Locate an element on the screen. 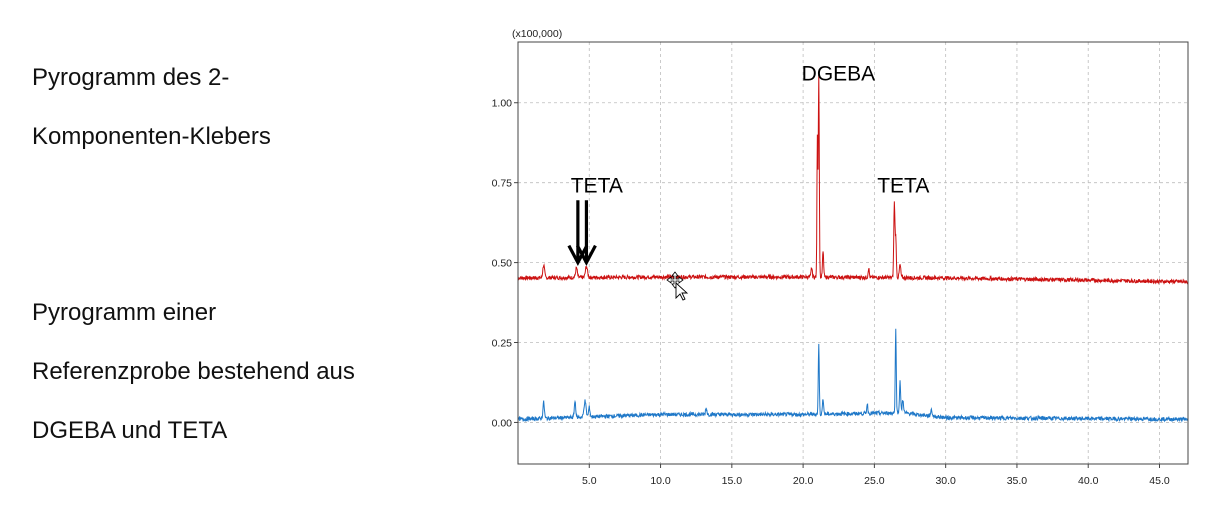  x-tick-label: 20.0 is located at coordinates (803, 481).